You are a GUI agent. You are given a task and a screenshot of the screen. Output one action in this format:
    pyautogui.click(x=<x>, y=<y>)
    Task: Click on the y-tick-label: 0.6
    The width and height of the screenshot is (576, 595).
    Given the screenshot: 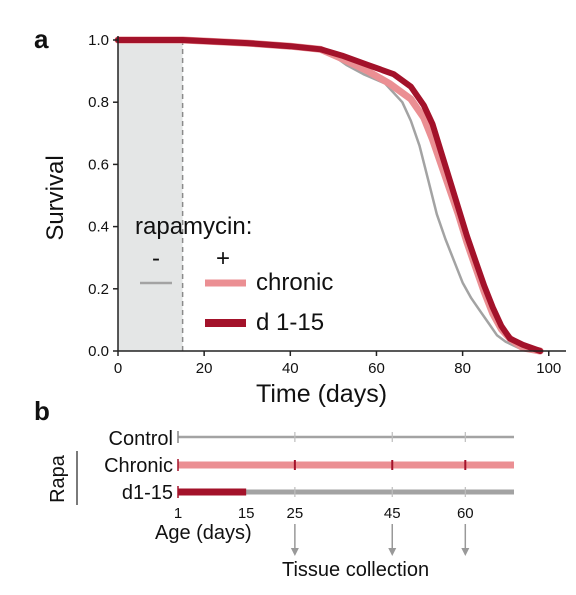 What is the action you would take?
    pyautogui.click(x=98, y=164)
    